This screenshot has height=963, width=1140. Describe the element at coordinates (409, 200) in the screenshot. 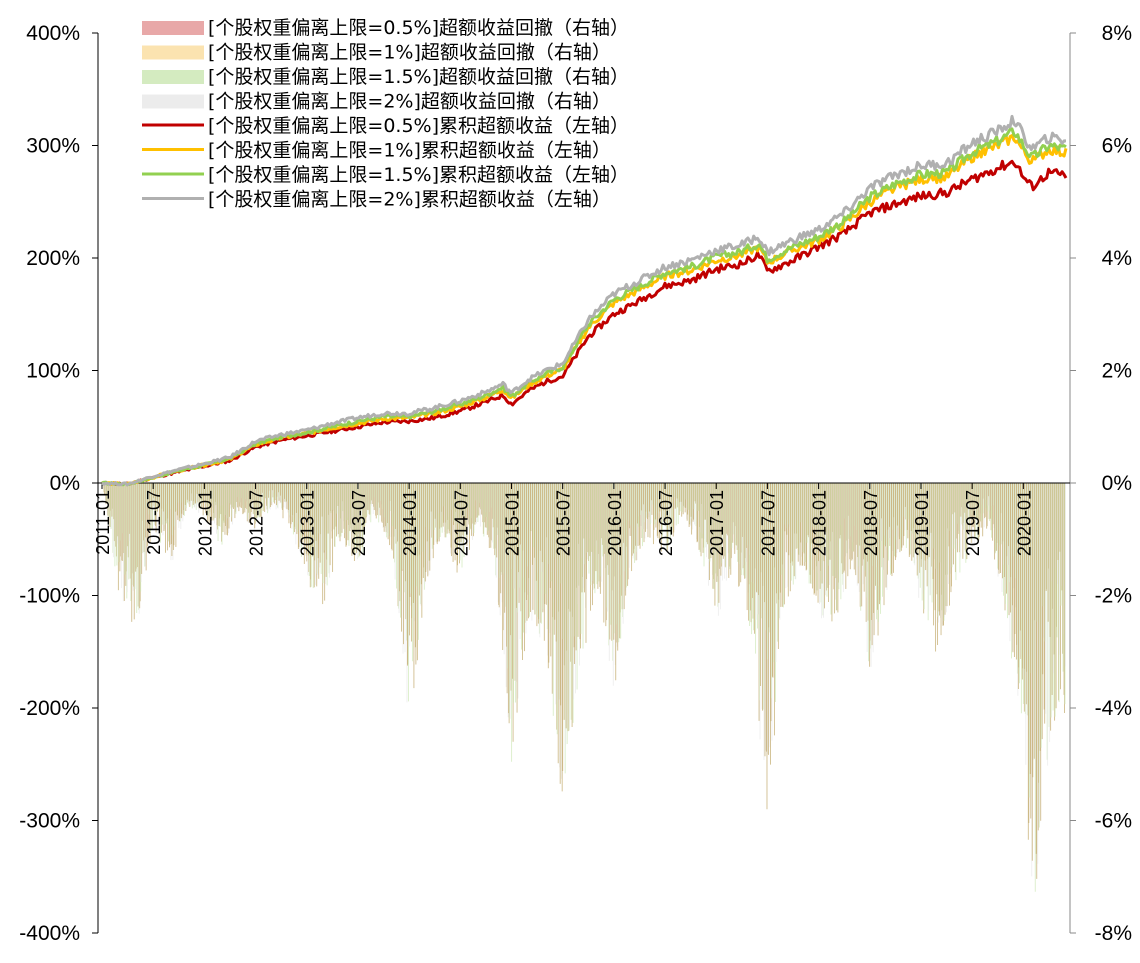

I see `legend-label: [个股权重偏离上限=2%]累积超额收益（左轴）` at that location.